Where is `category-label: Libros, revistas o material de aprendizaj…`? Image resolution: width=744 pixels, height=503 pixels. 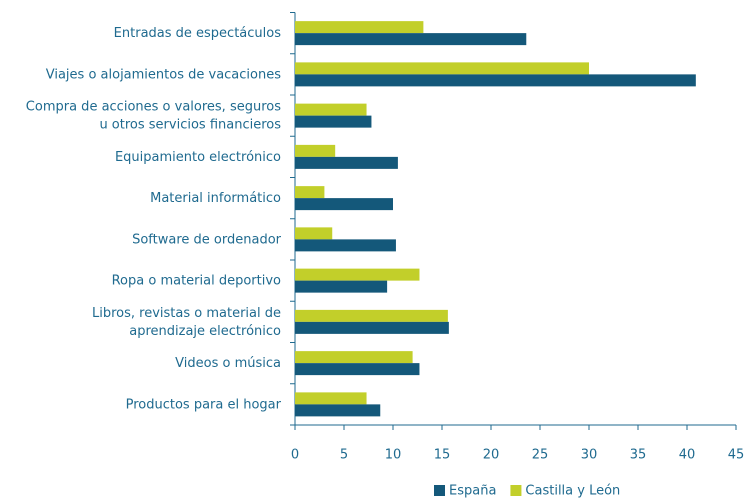
category-label: Libros, revistas o material de aprendizaj… is located at coordinates (186, 321).